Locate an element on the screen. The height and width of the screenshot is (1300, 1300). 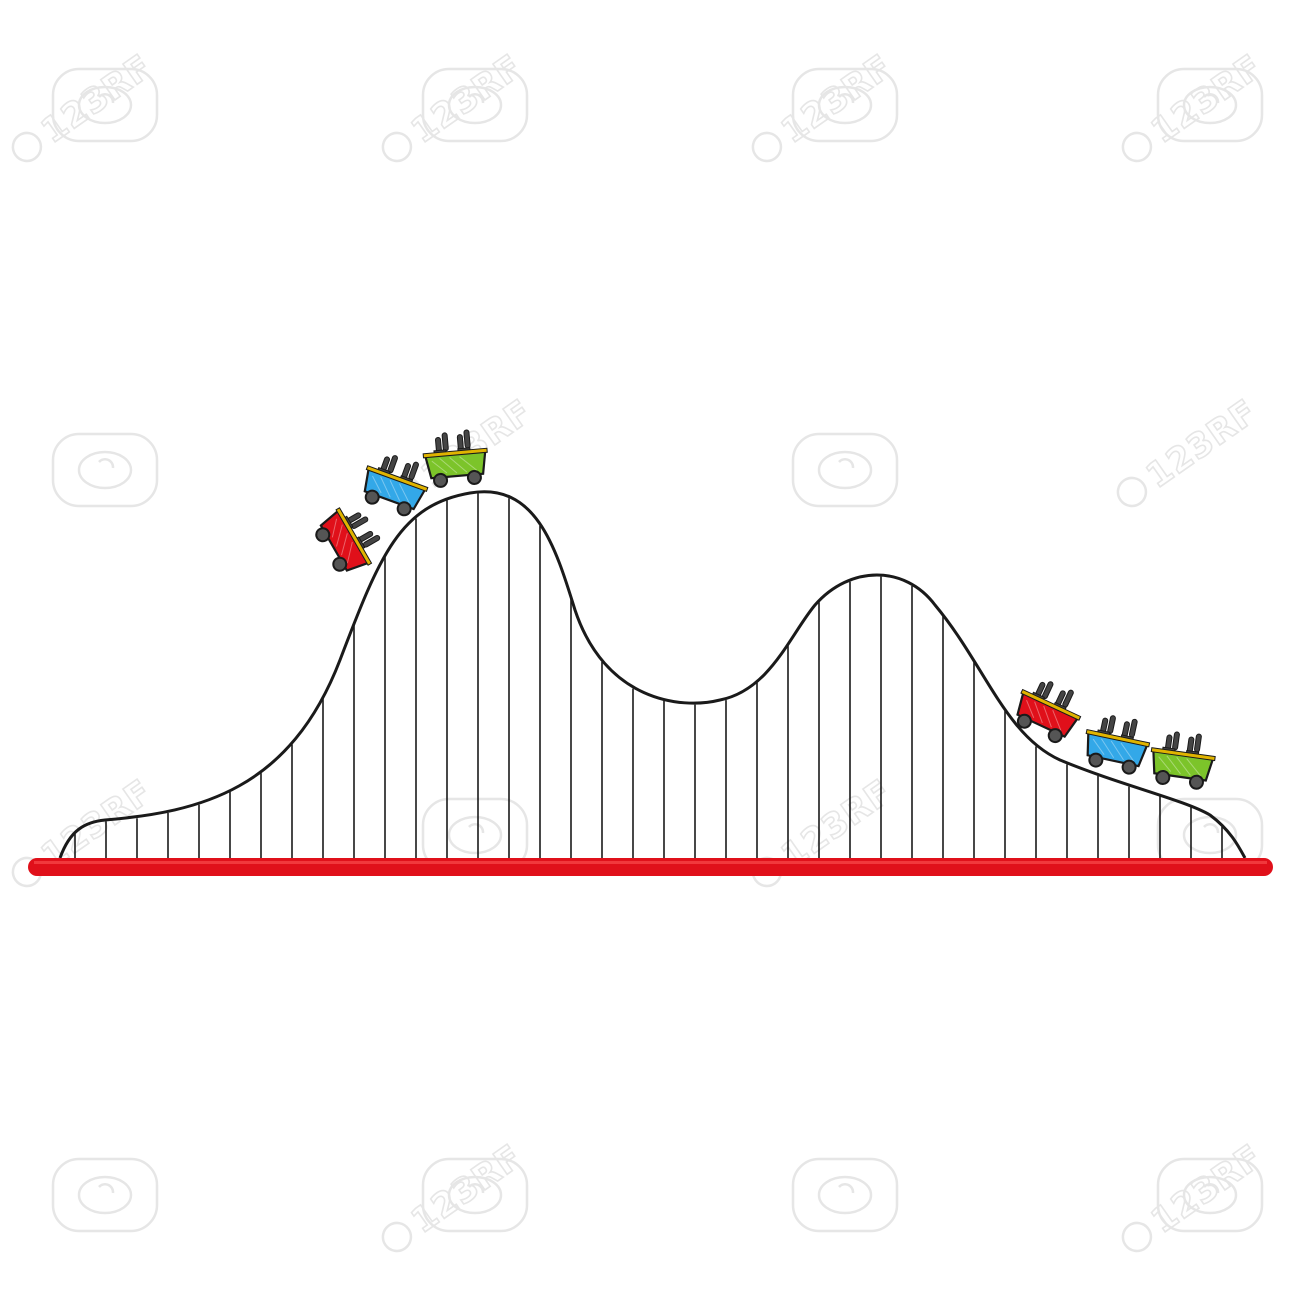
watermark-text: 123RF is located at coordinates (1202, 444).